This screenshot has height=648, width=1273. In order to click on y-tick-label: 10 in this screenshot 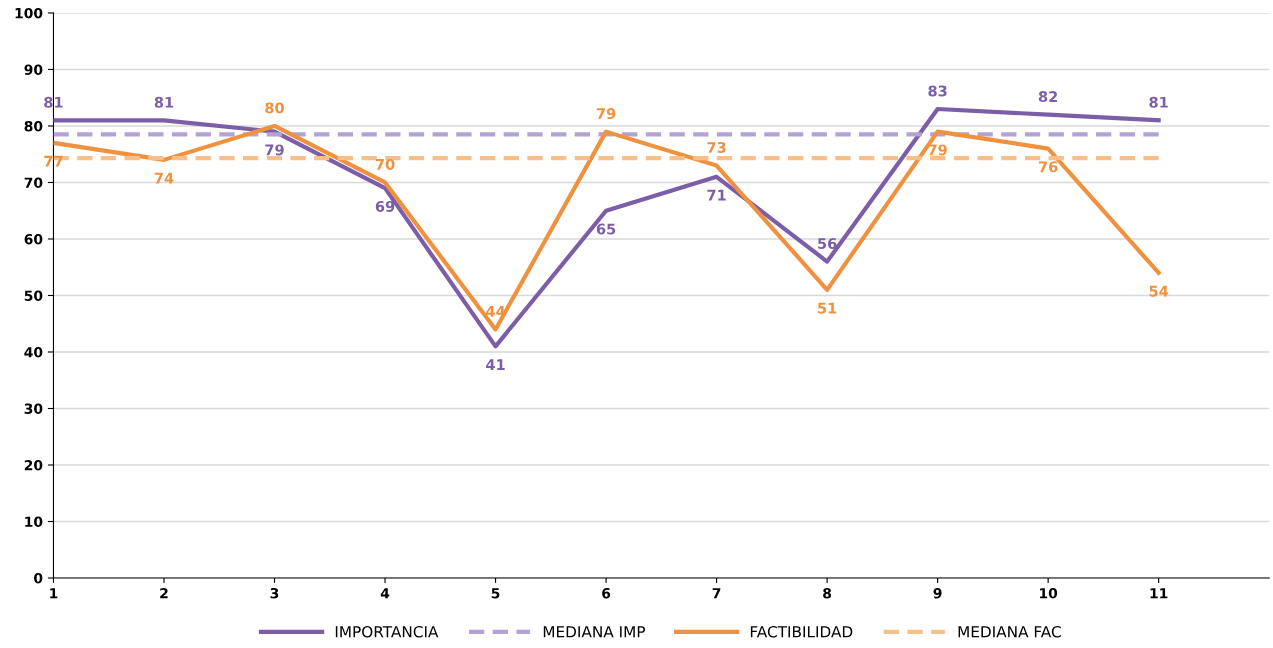, I will do `click(34, 521)`.